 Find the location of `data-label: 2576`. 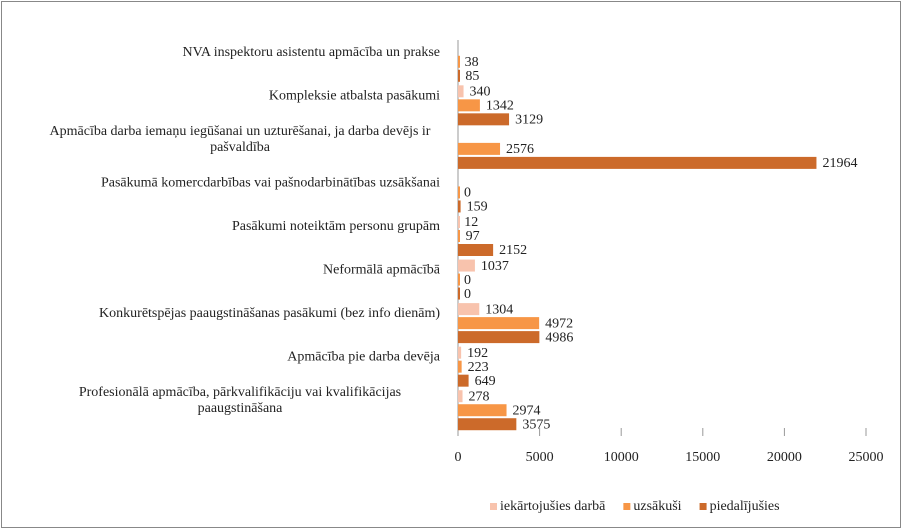

data-label: 2576 is located at coordinates (520, 149).